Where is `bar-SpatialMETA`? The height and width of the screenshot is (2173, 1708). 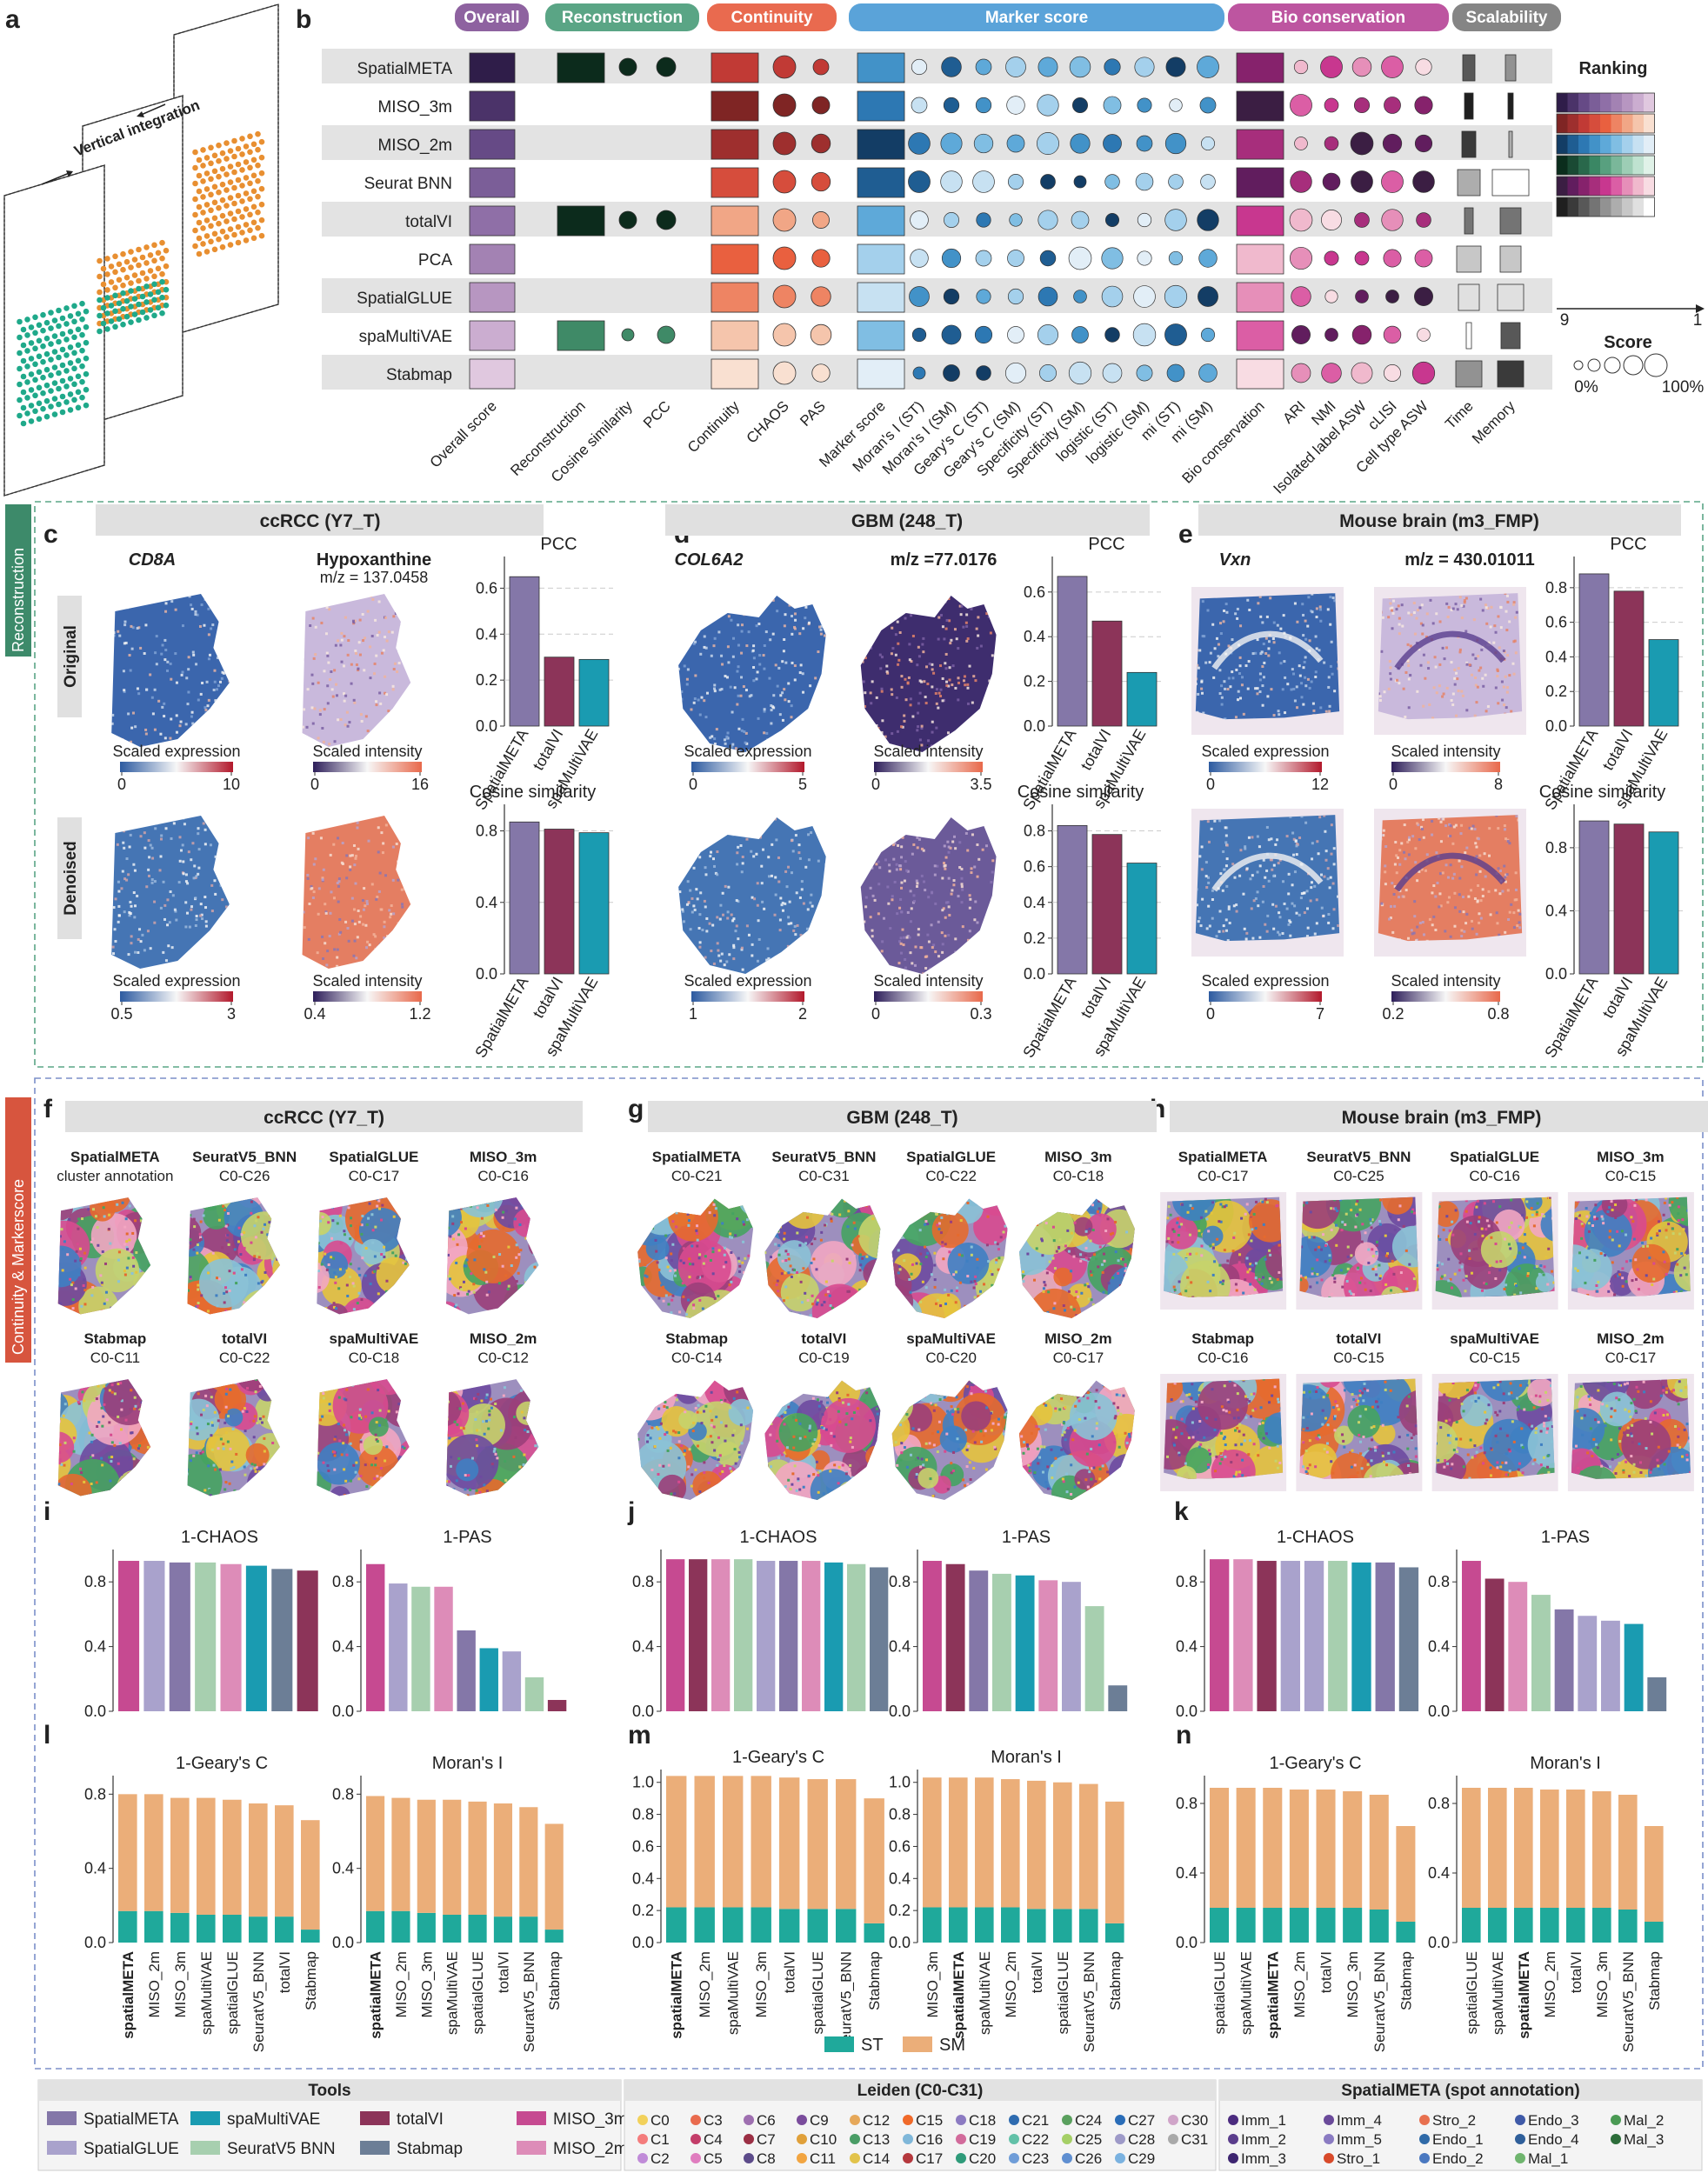 bar-SpatialMETA is located at coordinates (1072, 899).